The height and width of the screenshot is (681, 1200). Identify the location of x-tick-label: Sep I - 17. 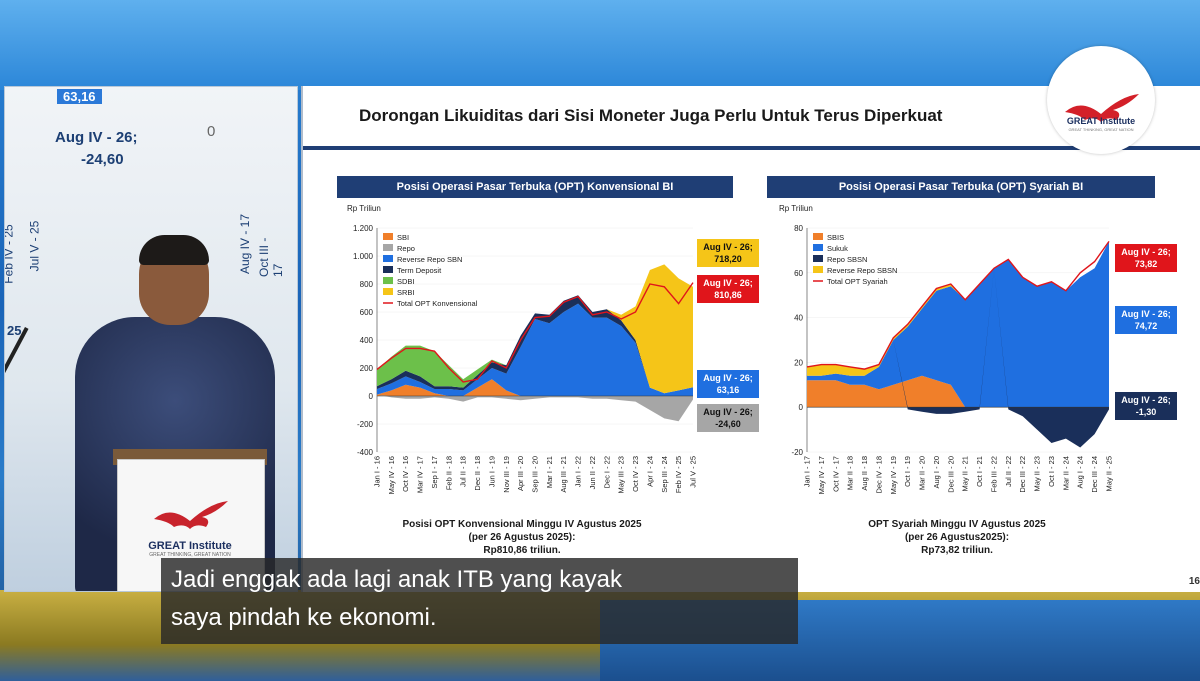
(434, 472).